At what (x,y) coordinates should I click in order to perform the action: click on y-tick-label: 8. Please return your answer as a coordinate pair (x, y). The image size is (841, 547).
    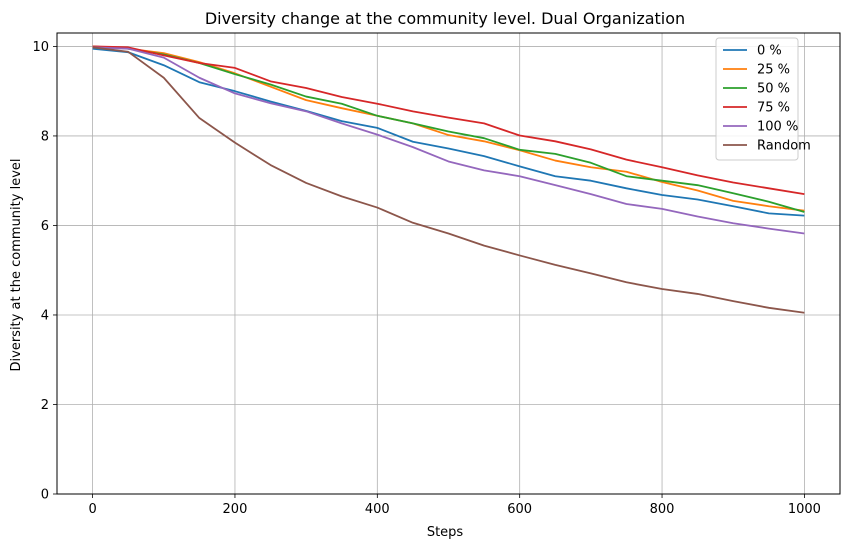
    Looking at the image, I should click on (45, 136).